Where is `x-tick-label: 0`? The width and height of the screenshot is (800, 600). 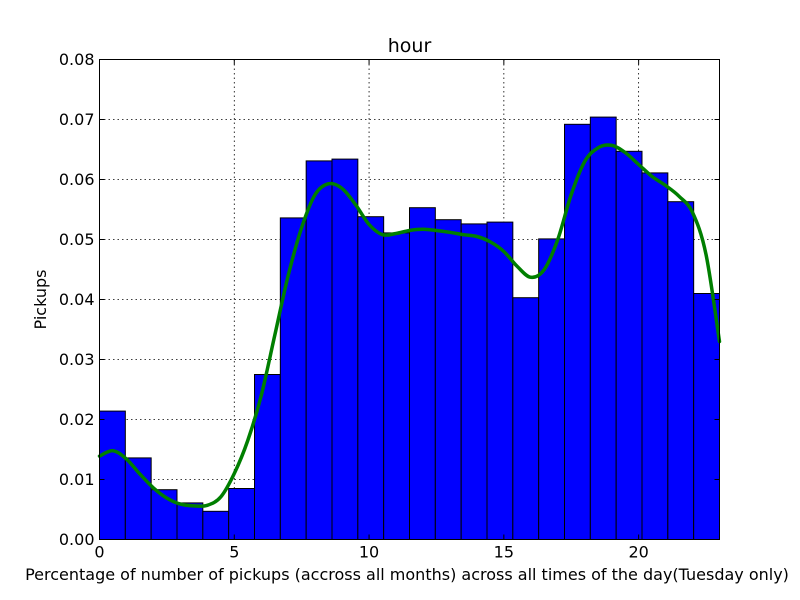 x-tick-label: 0 is located at coordinates (99, 552).